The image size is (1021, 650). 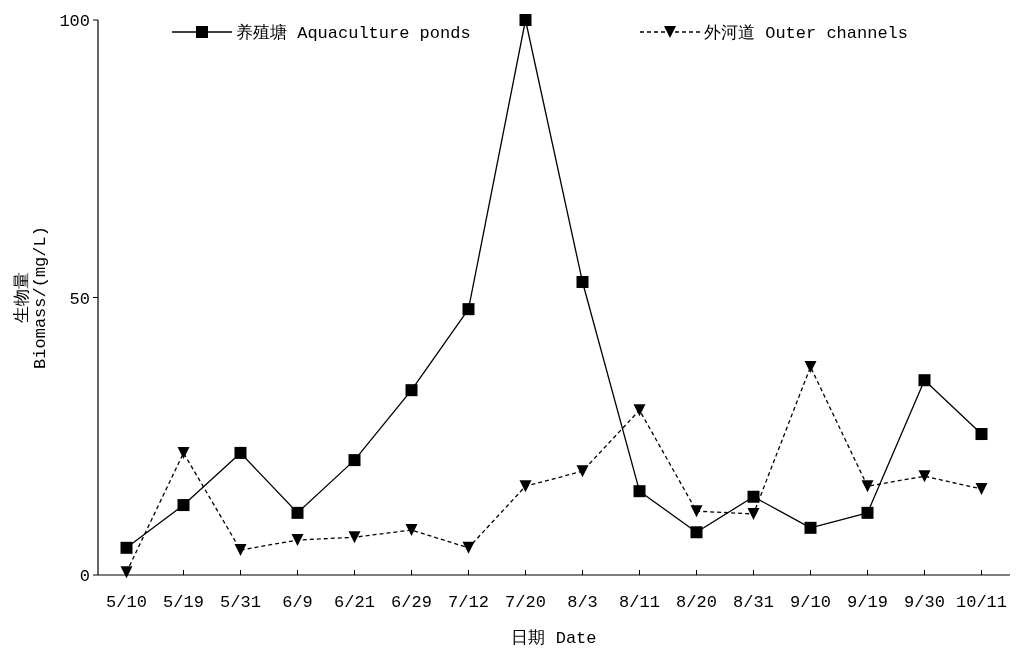 I want to click on x-tick-label: 6/9, so click(x=297, y=602).